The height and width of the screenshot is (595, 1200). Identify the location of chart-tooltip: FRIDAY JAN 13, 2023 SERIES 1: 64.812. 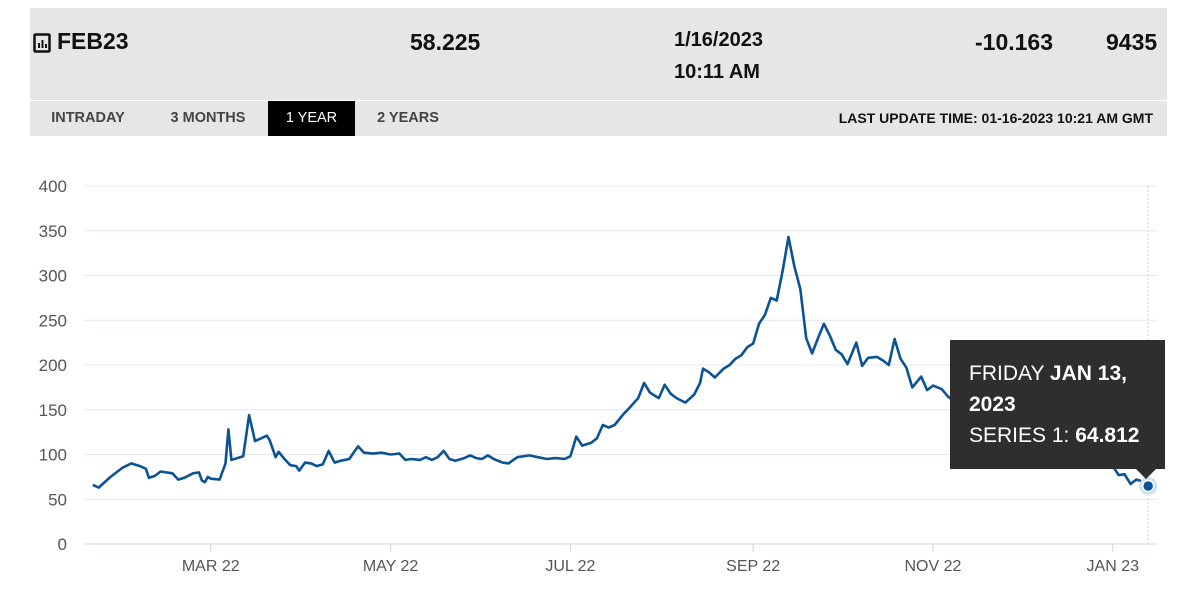
(1057, 409).